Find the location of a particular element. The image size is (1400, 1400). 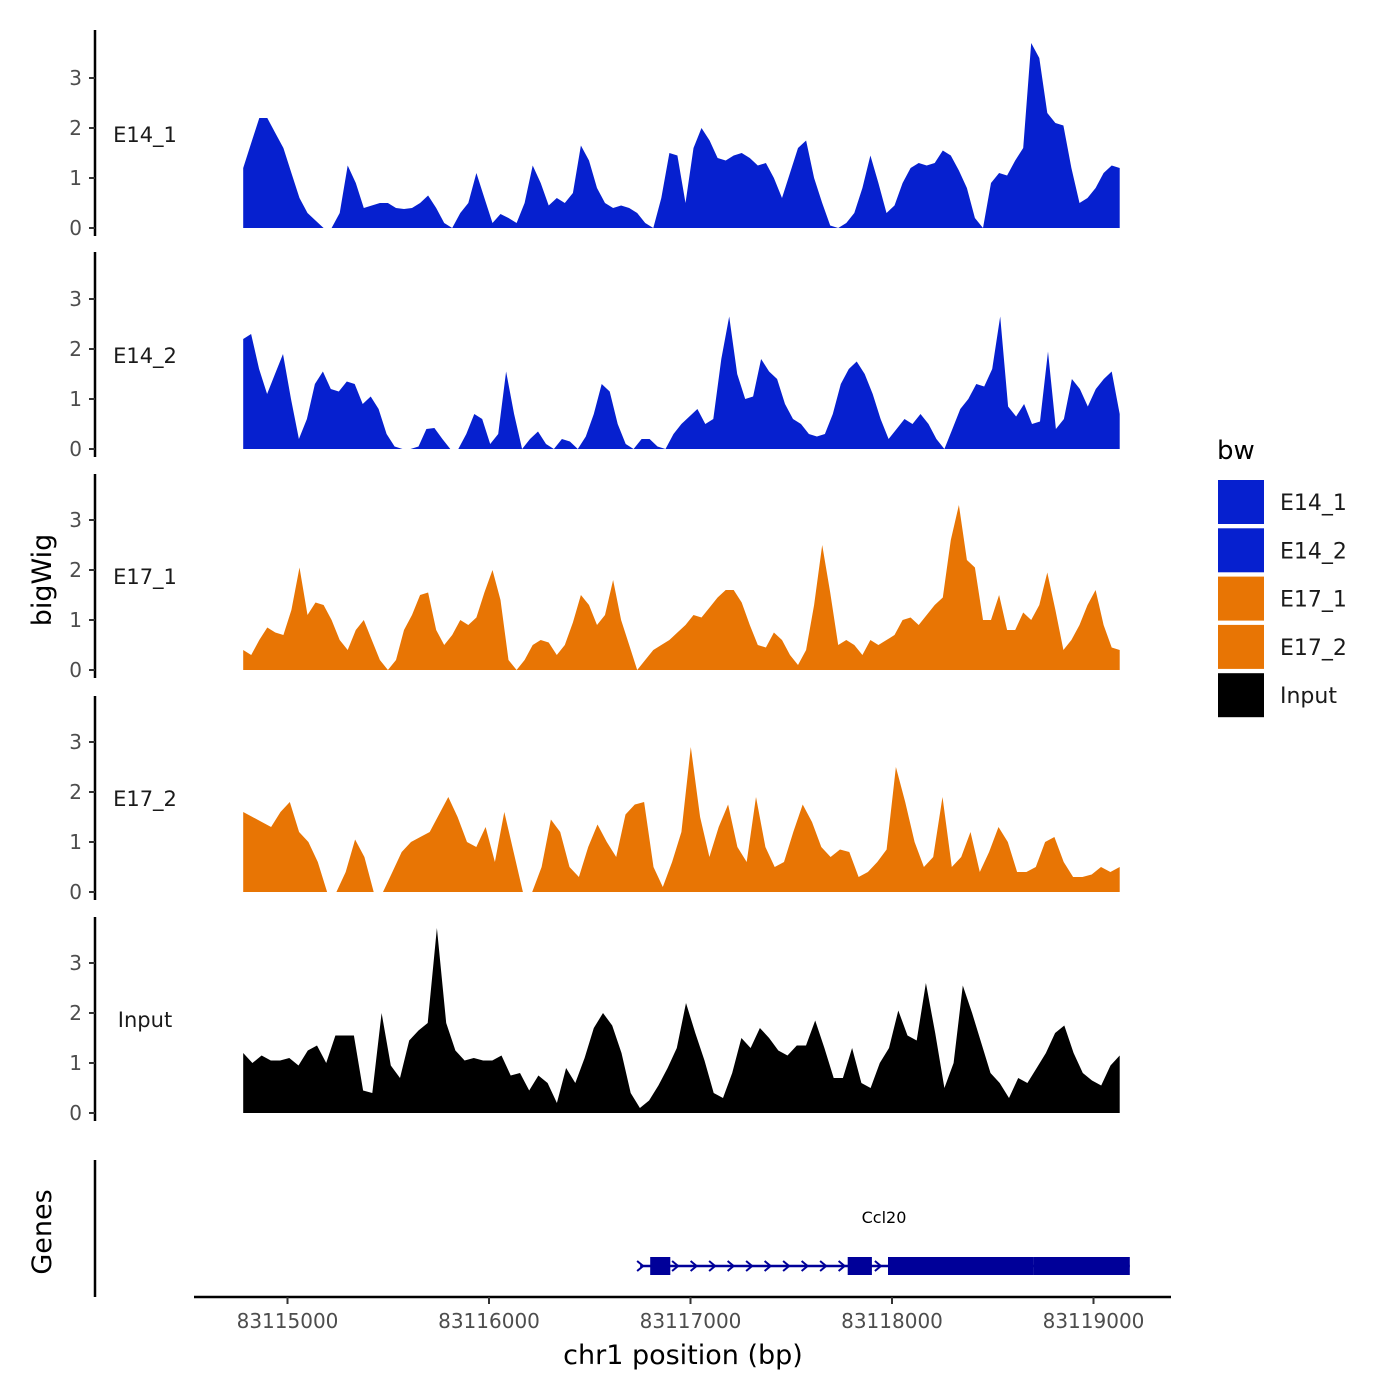

track-e14-1: 0 1 2 3 E14_1 is located at coordinates (594, 135).